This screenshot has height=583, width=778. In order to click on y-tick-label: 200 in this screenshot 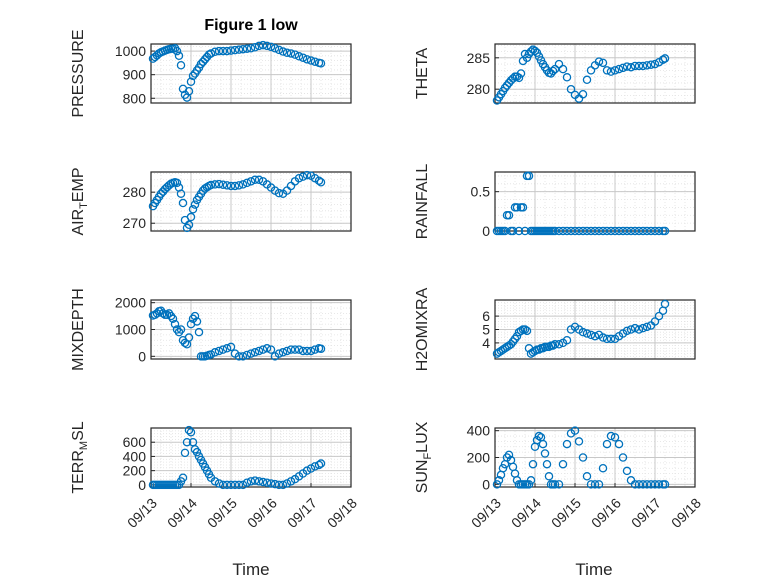, I will do `click(479, 458)`.